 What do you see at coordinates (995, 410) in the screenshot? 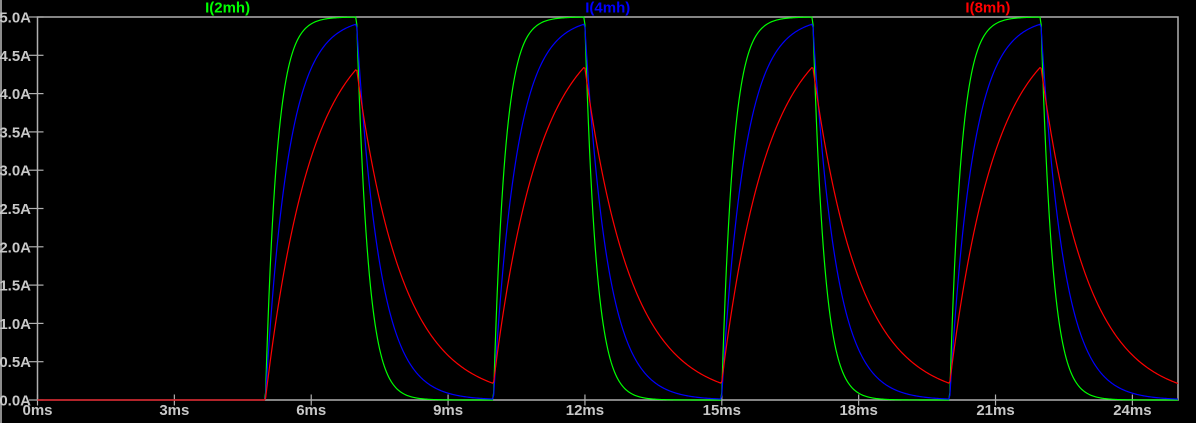
I see `x-axis-tick-label: 21ms` at bounding box center [995, 410].